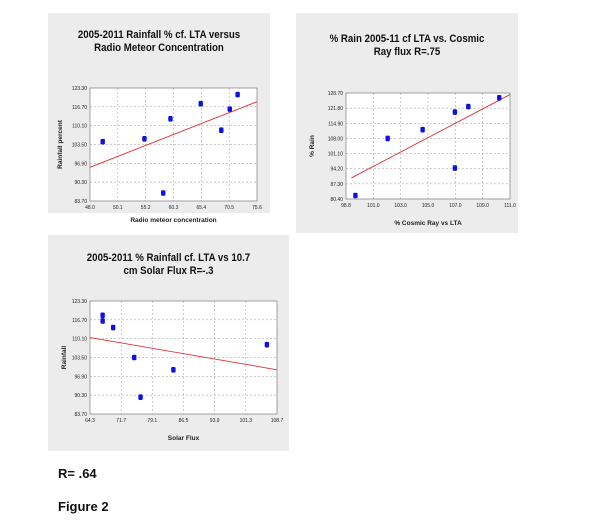  What do you see at coordinates (257, 208) in the screenshot?
I see `x-tick-label: 75.6` at bounding box center [257, 208].